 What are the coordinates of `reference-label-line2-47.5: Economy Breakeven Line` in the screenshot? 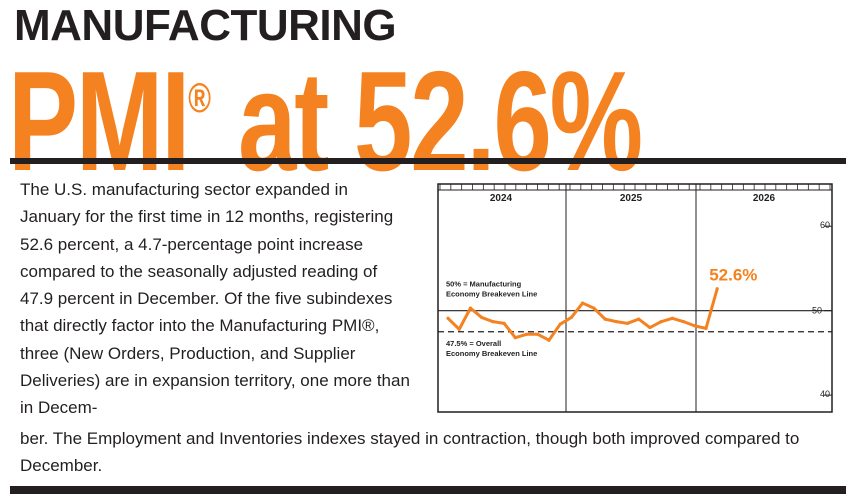 It's located at (491, 353).